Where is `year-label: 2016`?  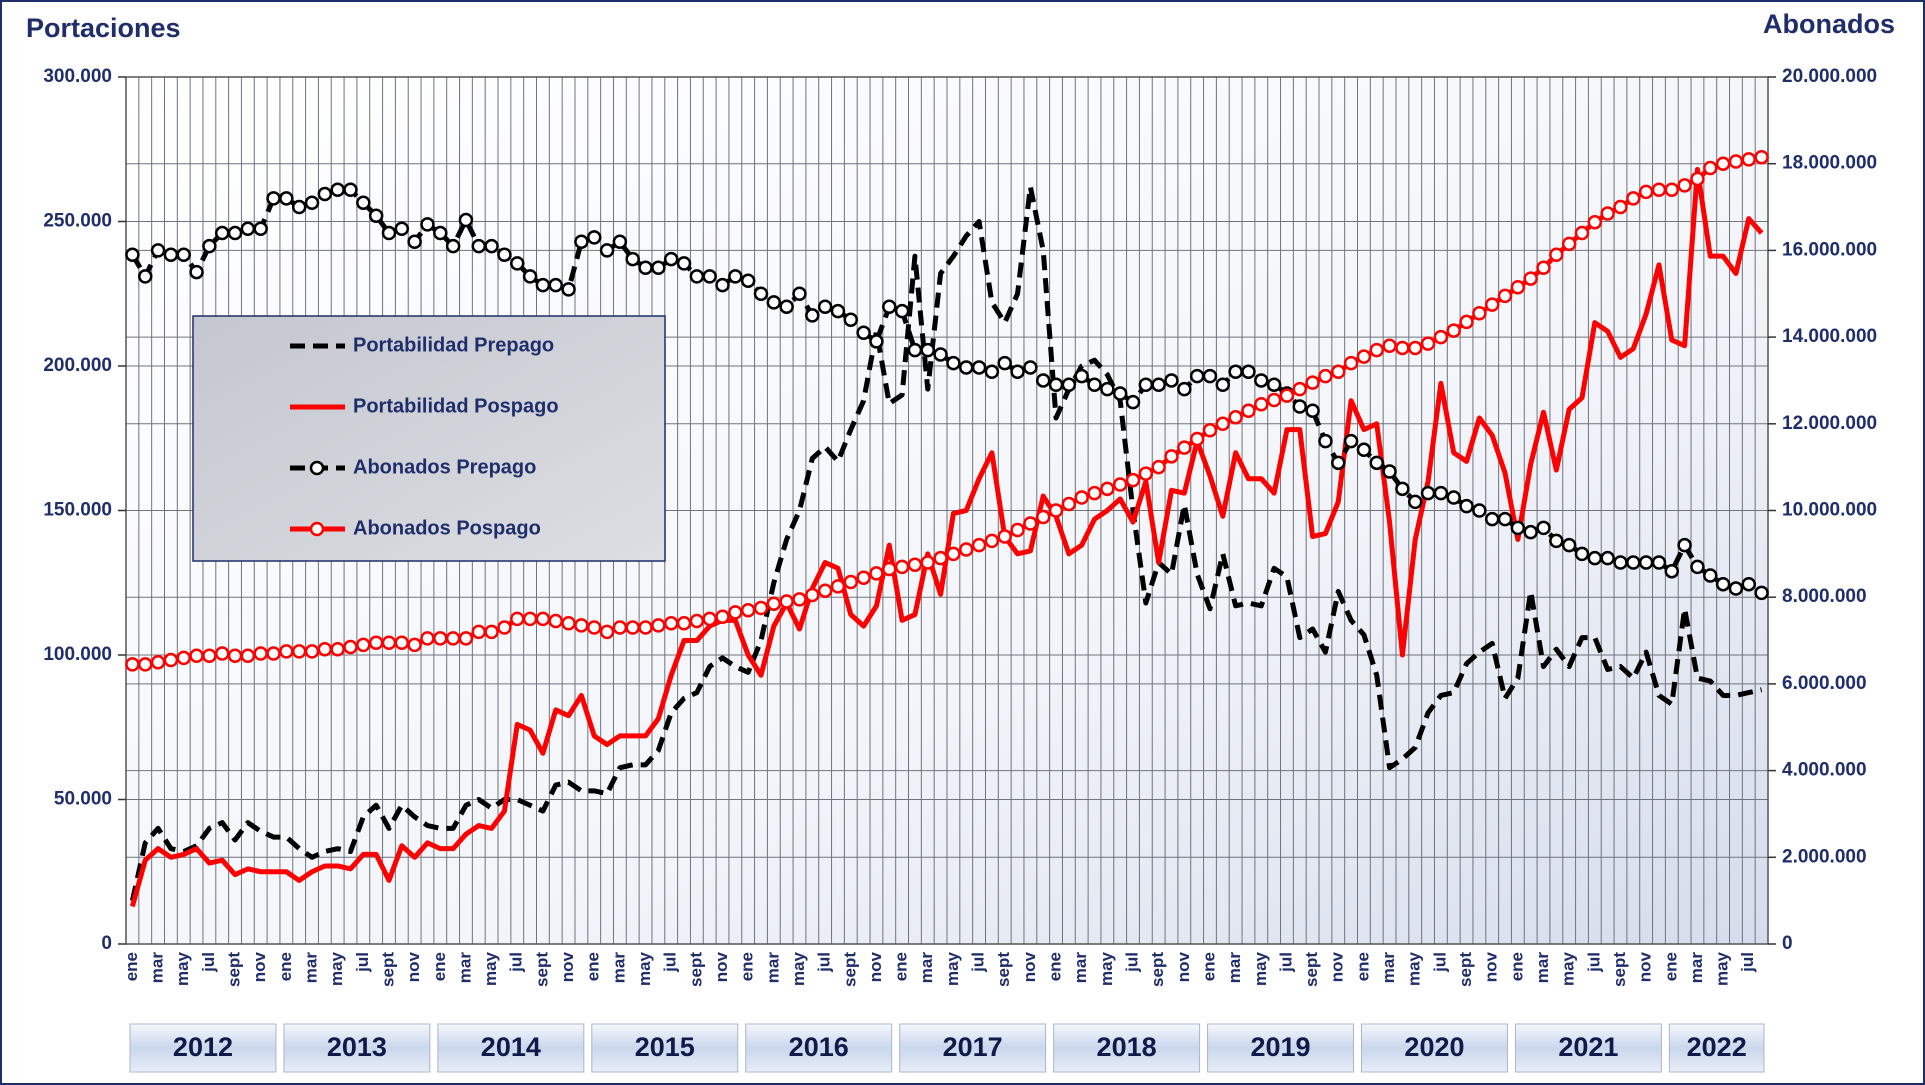 year-label: 2016 is located at coordinates (819, 1047).